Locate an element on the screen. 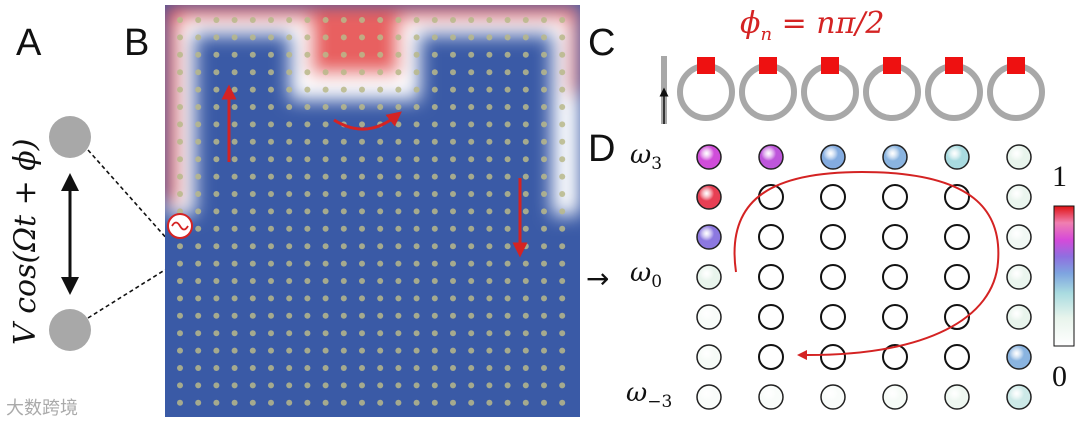  modulator-pad is located at coordinates (830, 65).